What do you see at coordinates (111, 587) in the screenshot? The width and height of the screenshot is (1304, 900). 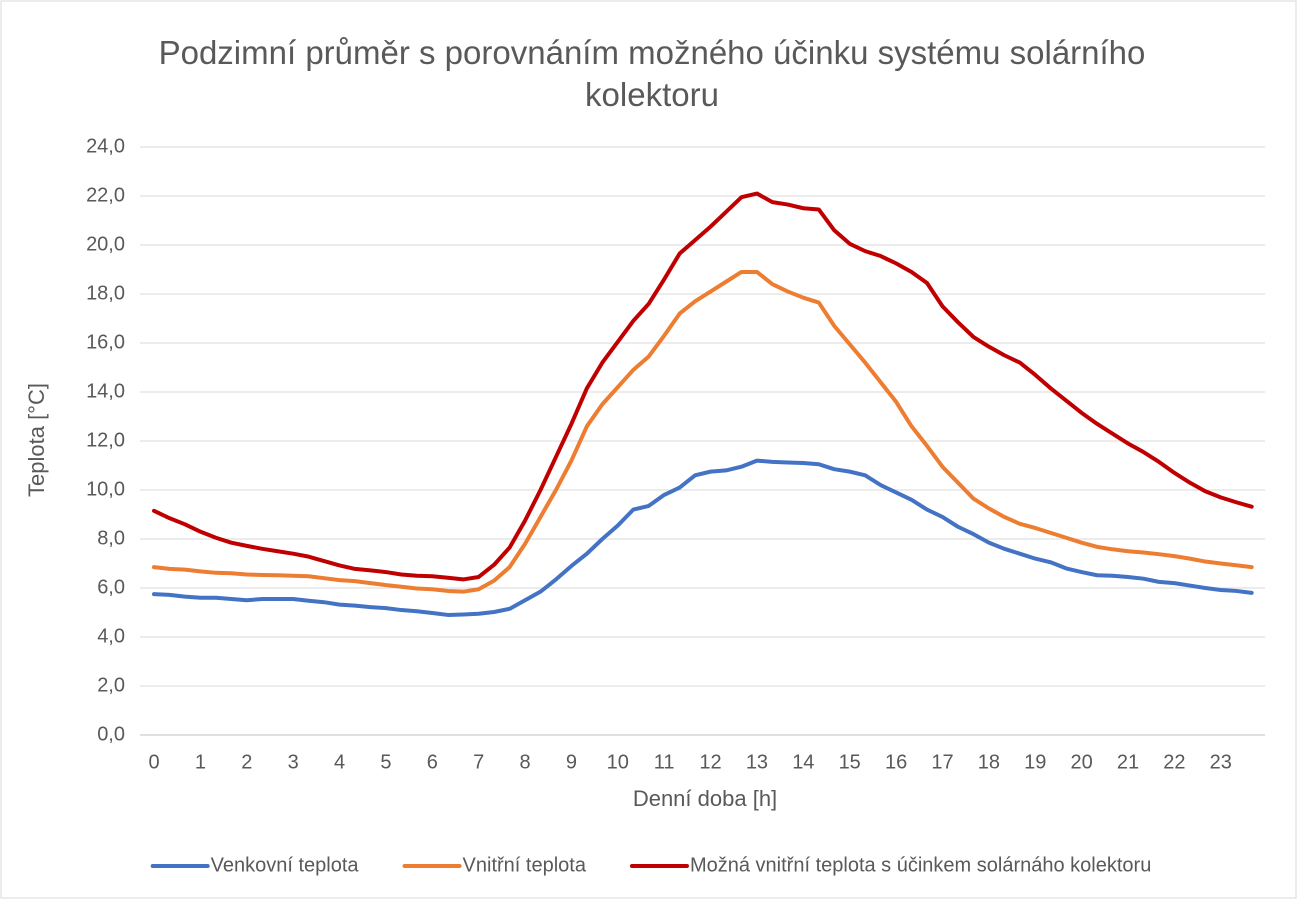 I see `y-tick-label: 6,0` at bounding box center [111, 587].